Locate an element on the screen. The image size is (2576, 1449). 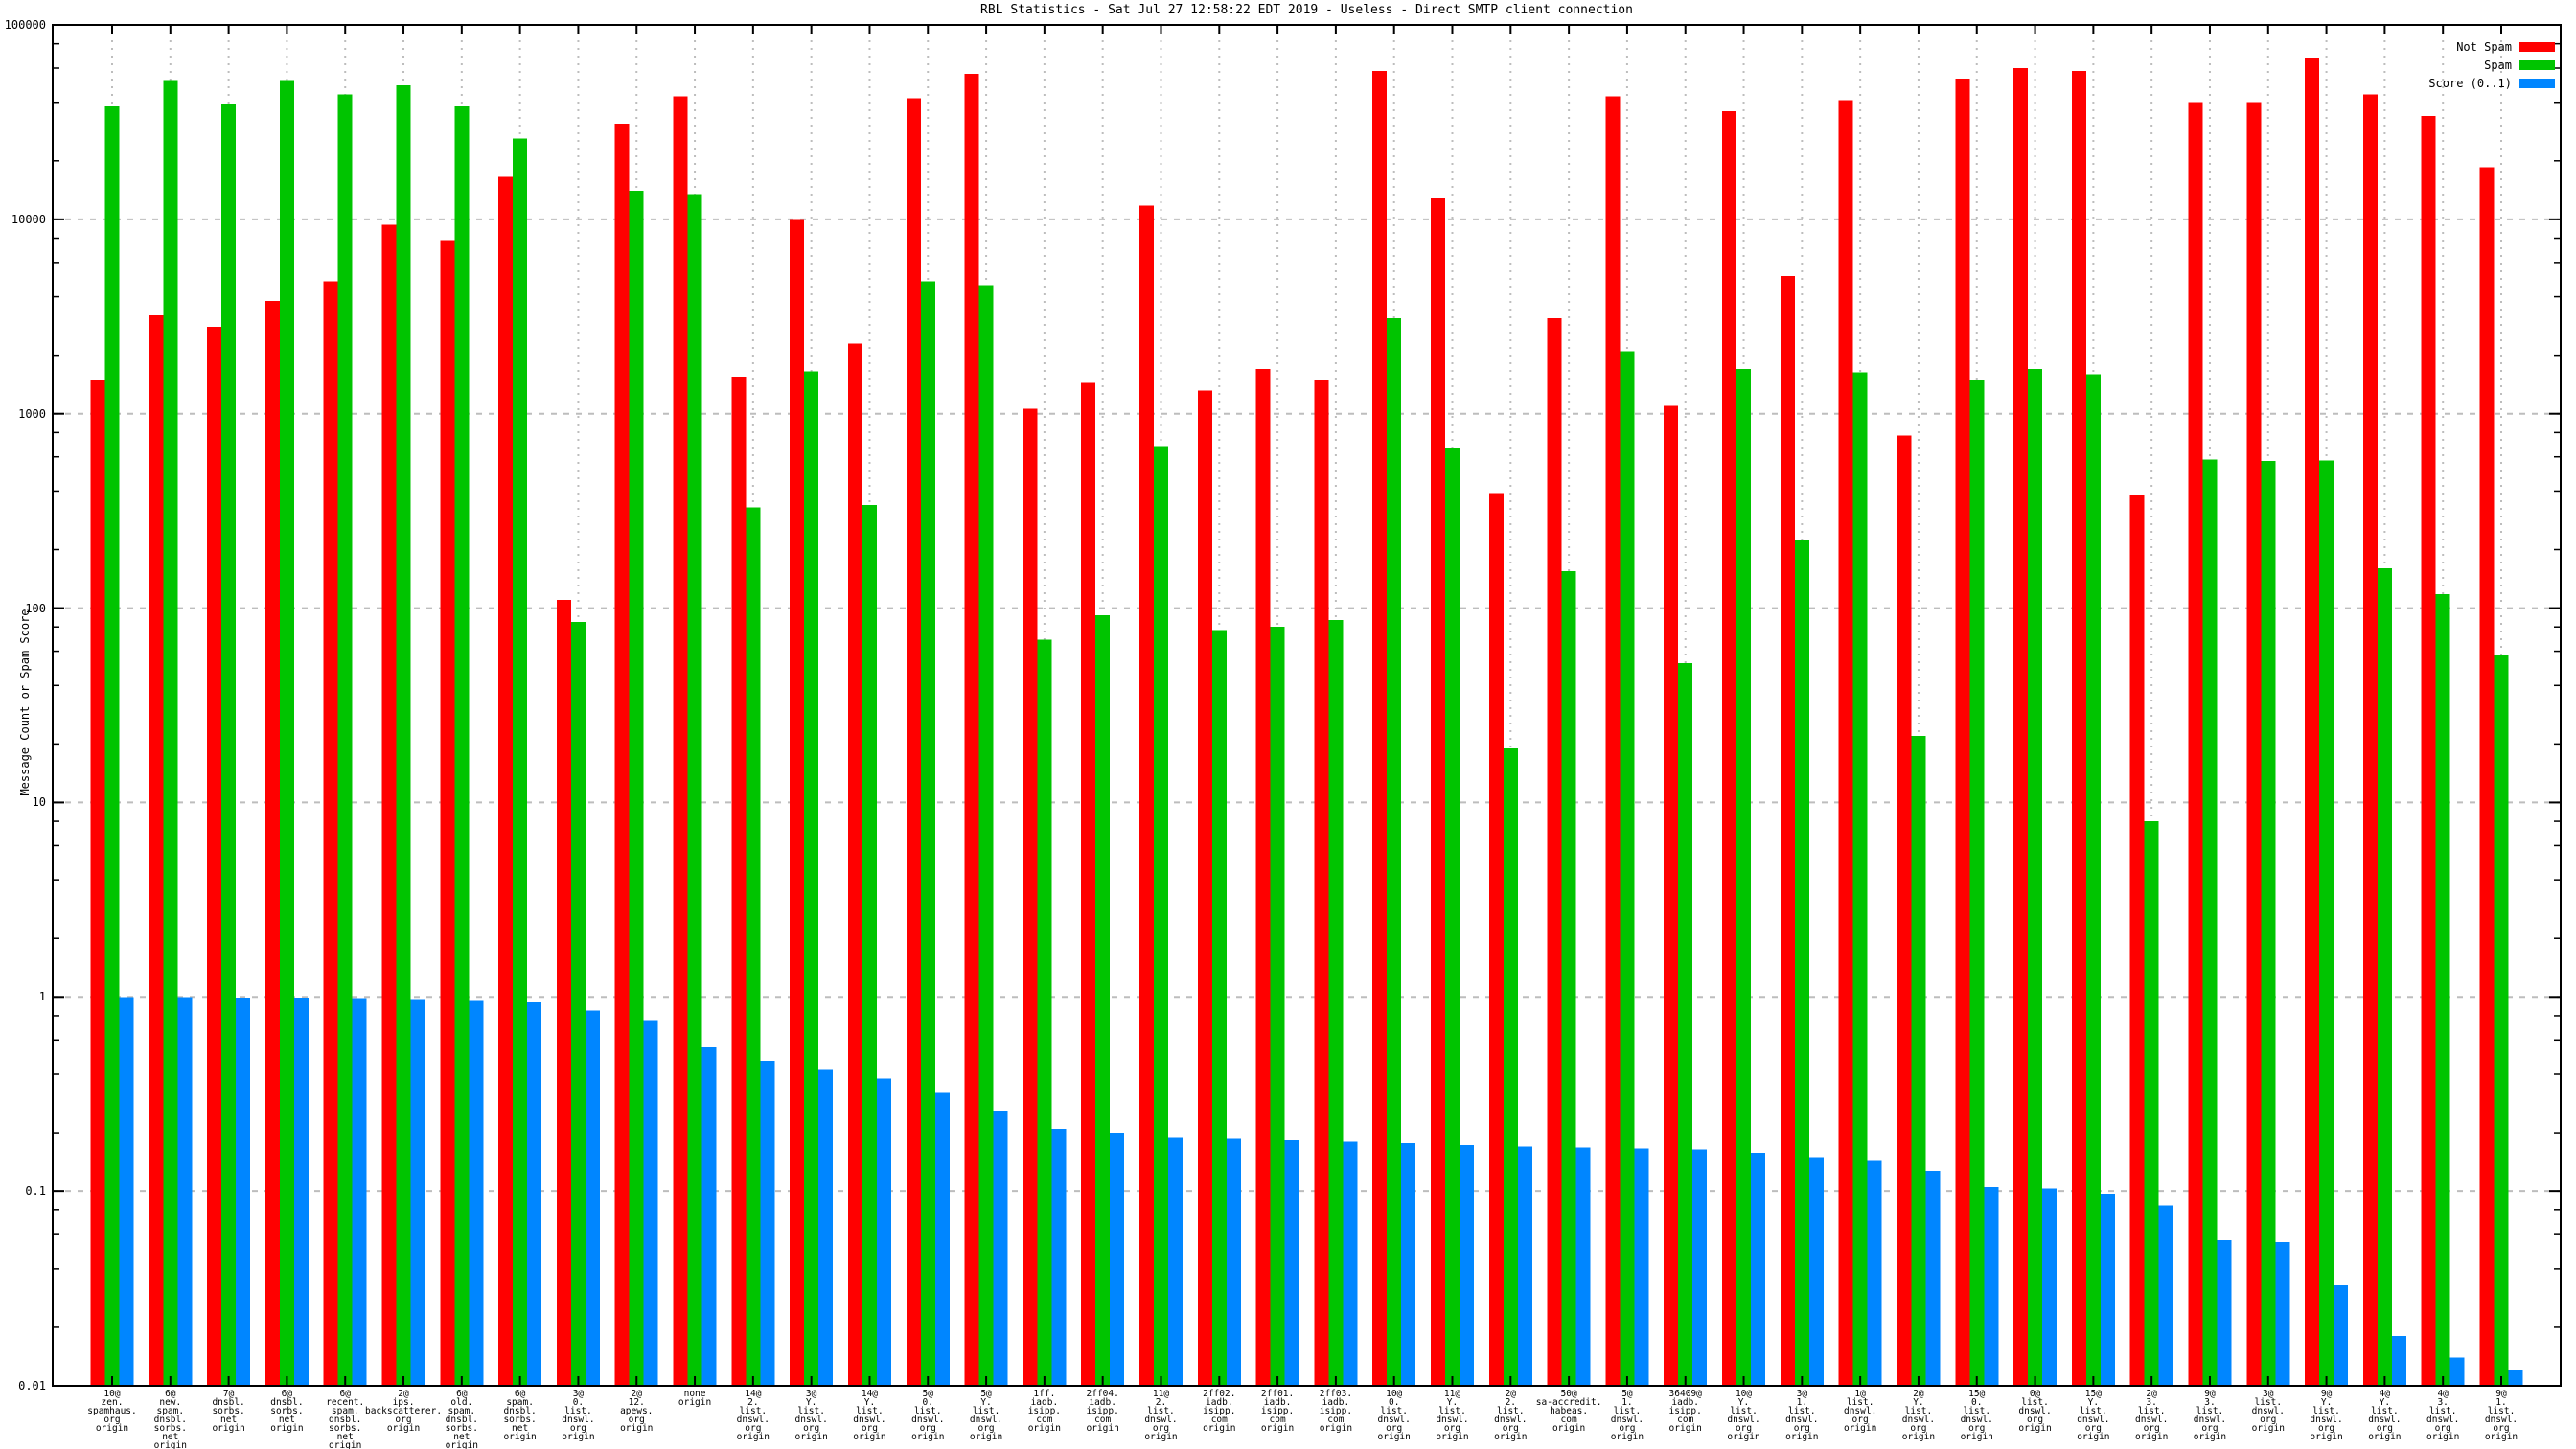
legend-label-not-spam: Not Spam is located at coordinates (2484, 46).